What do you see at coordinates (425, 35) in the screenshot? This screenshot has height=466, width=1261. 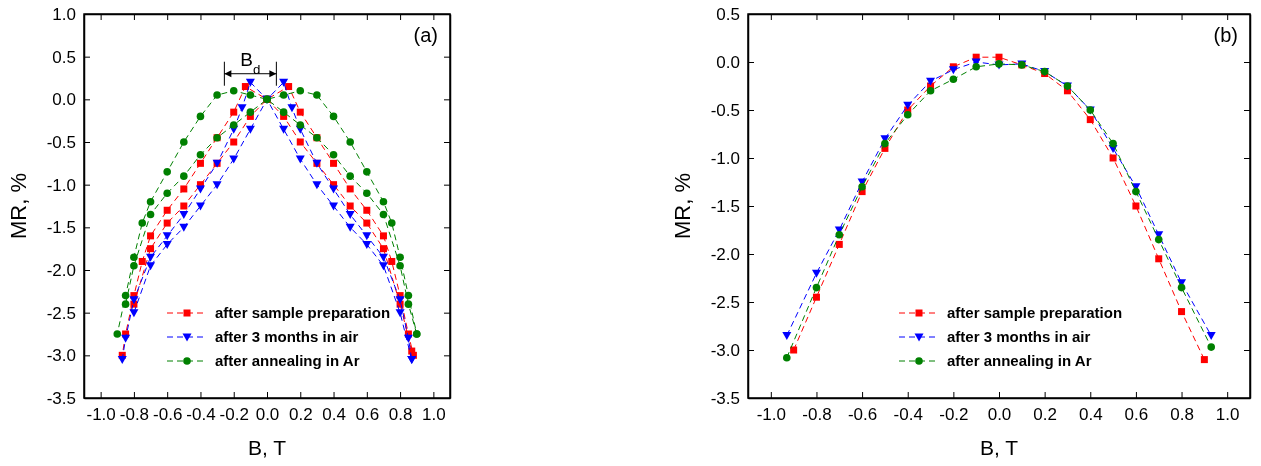 I see `annotation: (a)` at bounding box center [425, 35].